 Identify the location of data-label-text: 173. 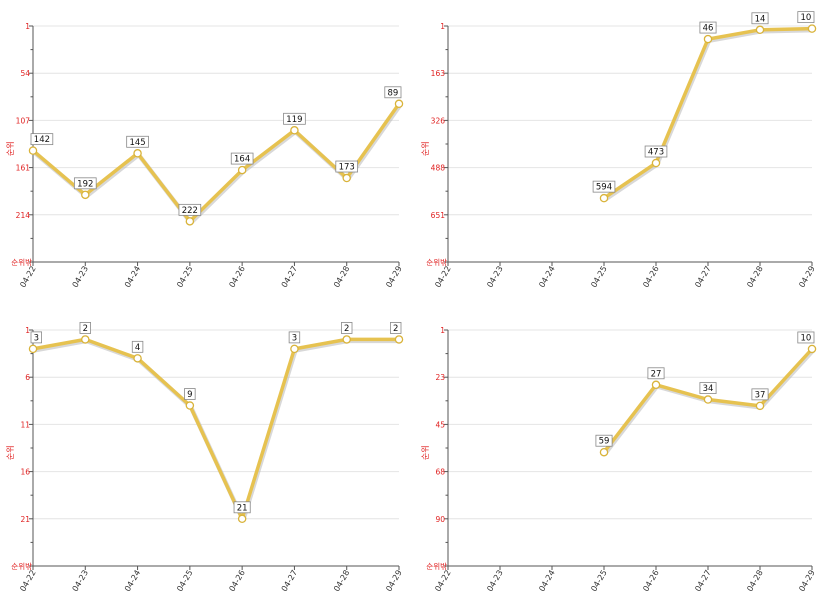
(347, 168).